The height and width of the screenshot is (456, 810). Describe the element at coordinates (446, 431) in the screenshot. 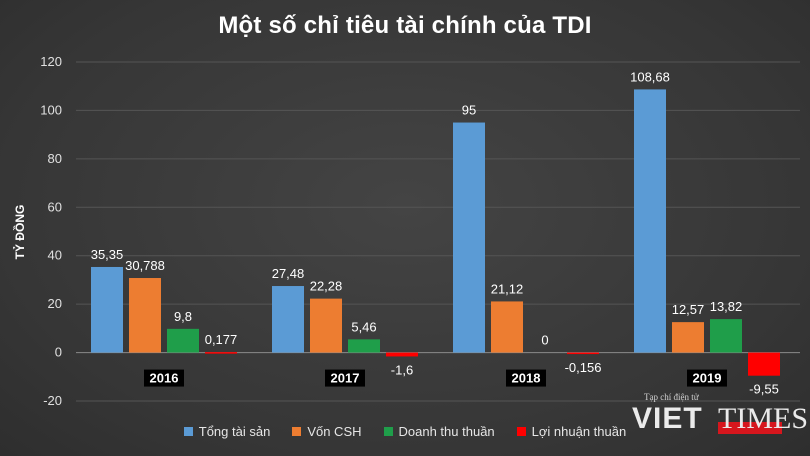

I see `legend-label: Doanh thu thuần` at that location.